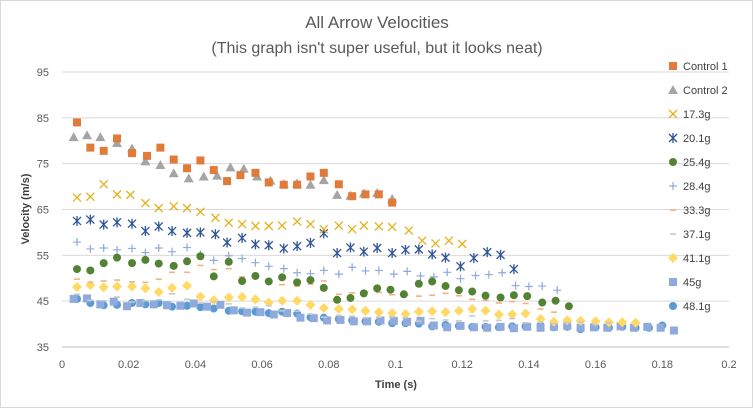 Image resolution: width=753 pixels, height=412 pixels. What do you see at coordinates (697, 211) in the screenshot?
I see `legend-label: 33.3g` at bounding box center [697, 211].